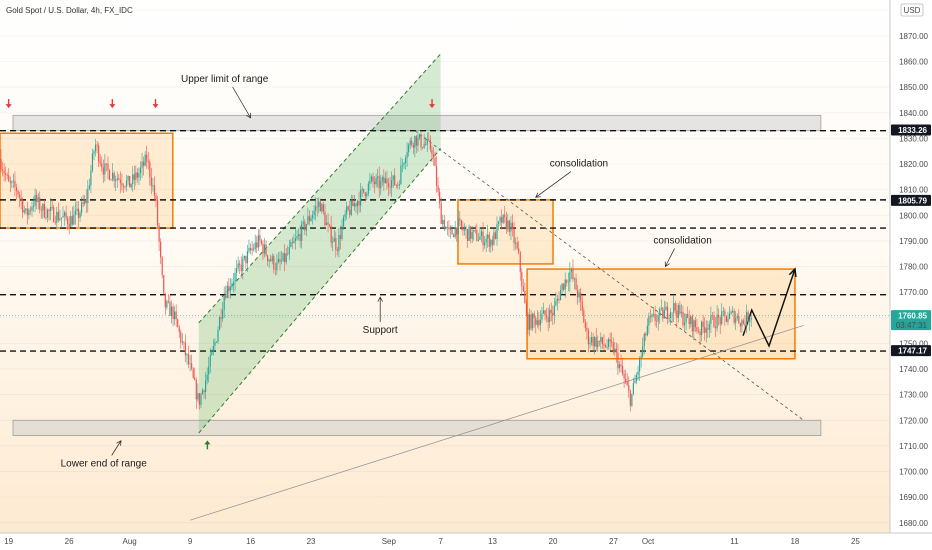 This screenshot has width=932, height=550. I want to click on x-tick-label: 23, so click(311, 541).